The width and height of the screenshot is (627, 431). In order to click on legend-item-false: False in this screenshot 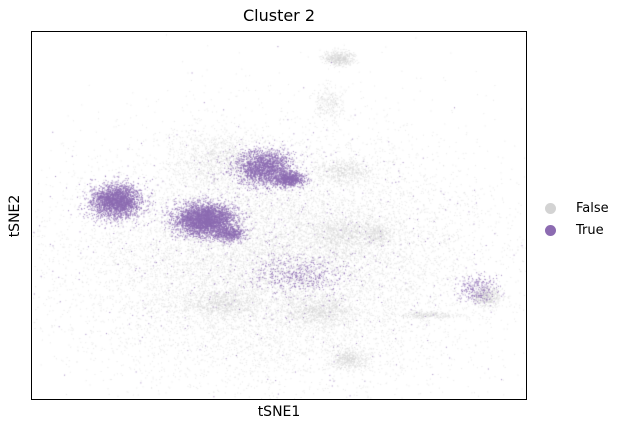, I will do `click(577, 208)`.